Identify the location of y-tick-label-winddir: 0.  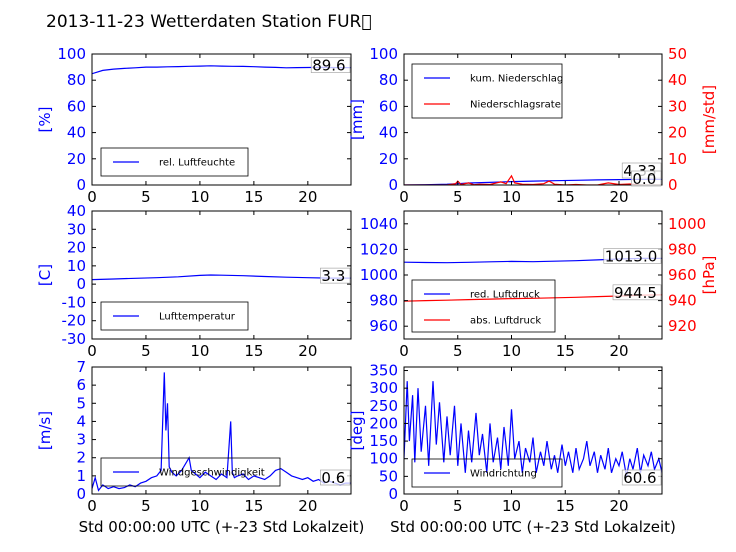
(393, 494).